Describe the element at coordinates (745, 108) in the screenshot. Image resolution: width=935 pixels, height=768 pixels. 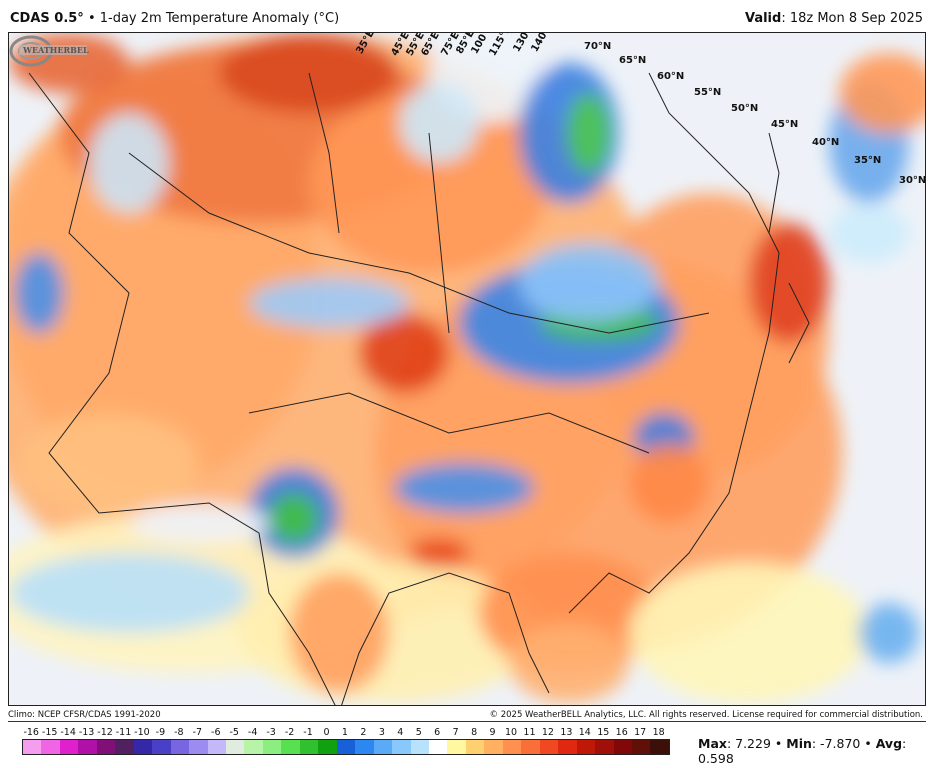
I see `latitude-label: 50°N` at that location.